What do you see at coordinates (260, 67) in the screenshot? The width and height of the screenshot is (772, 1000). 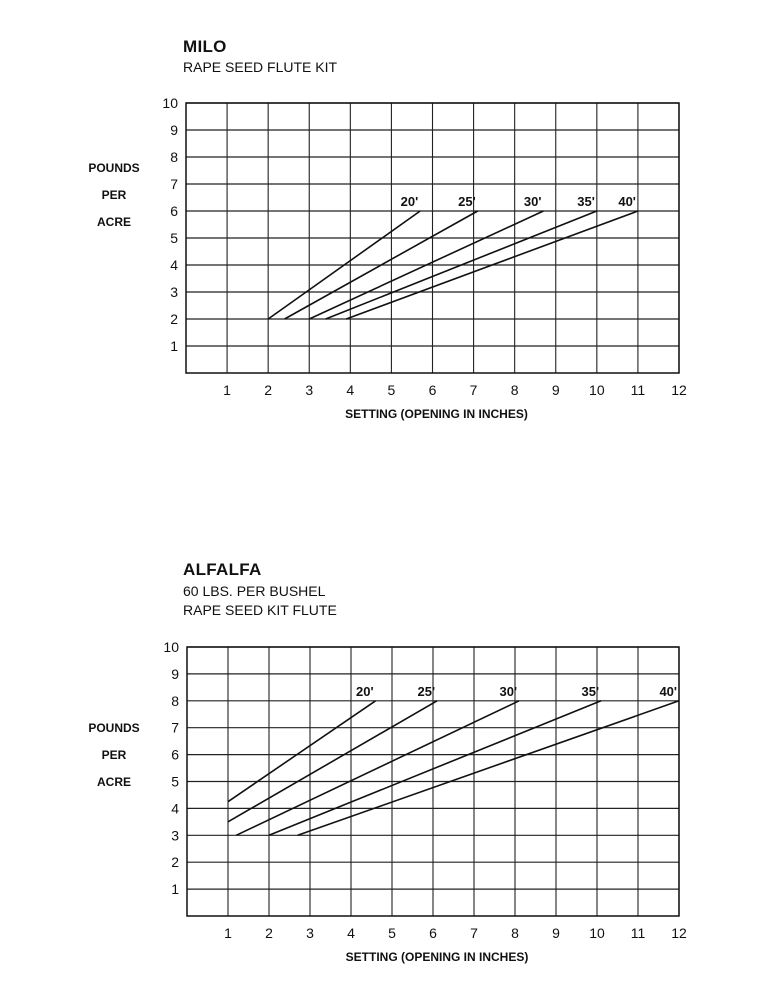 I see `chart-subtitle: RAPE SEED FLUTE KIT` at bounding box center [260, 67].